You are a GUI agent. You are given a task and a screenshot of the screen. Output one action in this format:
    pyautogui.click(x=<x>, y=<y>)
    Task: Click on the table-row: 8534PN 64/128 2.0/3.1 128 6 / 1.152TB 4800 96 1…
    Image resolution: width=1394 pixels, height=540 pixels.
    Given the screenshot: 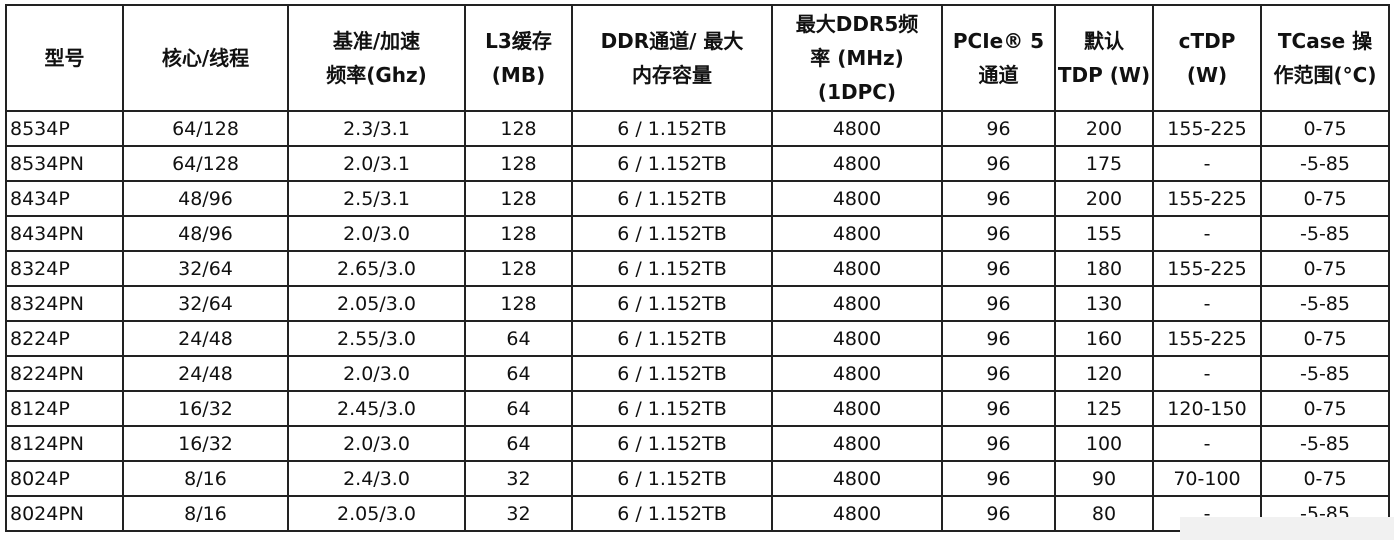 What is the action you would take?
    pyautogui.click(x=697, y=163)
    